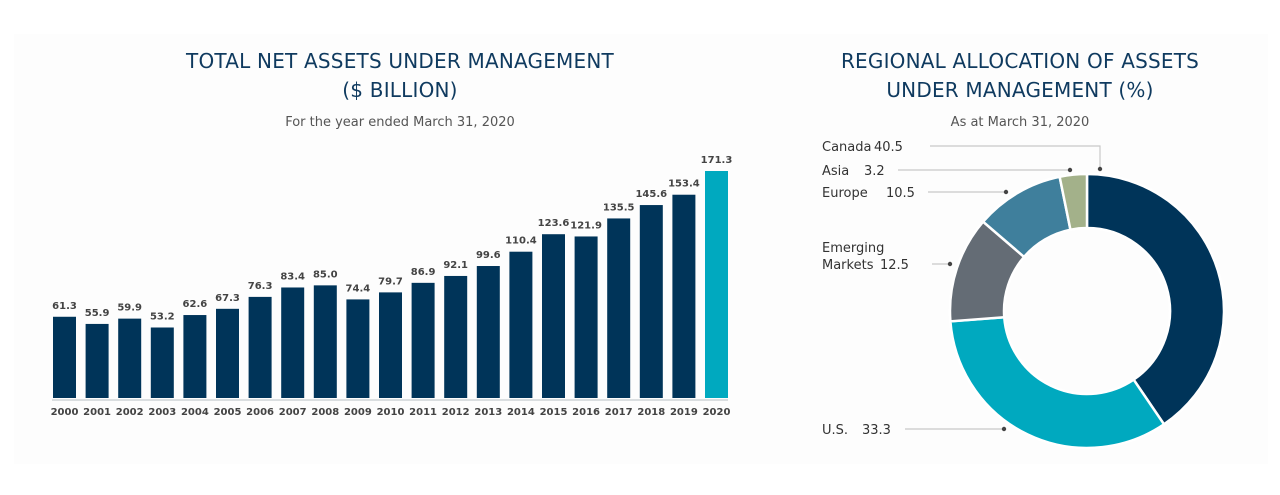  Describe the element at coordinates (846, 147) in the screenshot. I see `donut-label-canada: Canada` at that location.